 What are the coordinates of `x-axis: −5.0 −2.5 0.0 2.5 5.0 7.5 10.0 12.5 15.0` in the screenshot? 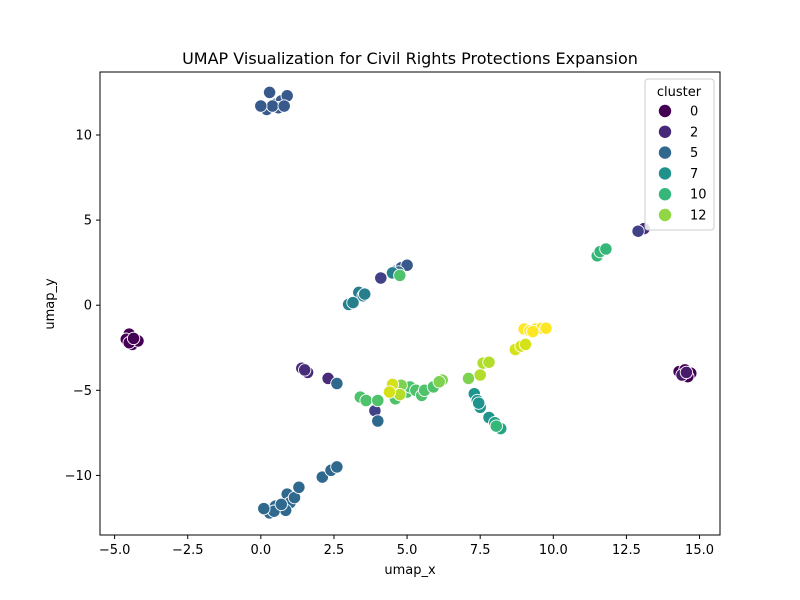 It's located at (406, 546).